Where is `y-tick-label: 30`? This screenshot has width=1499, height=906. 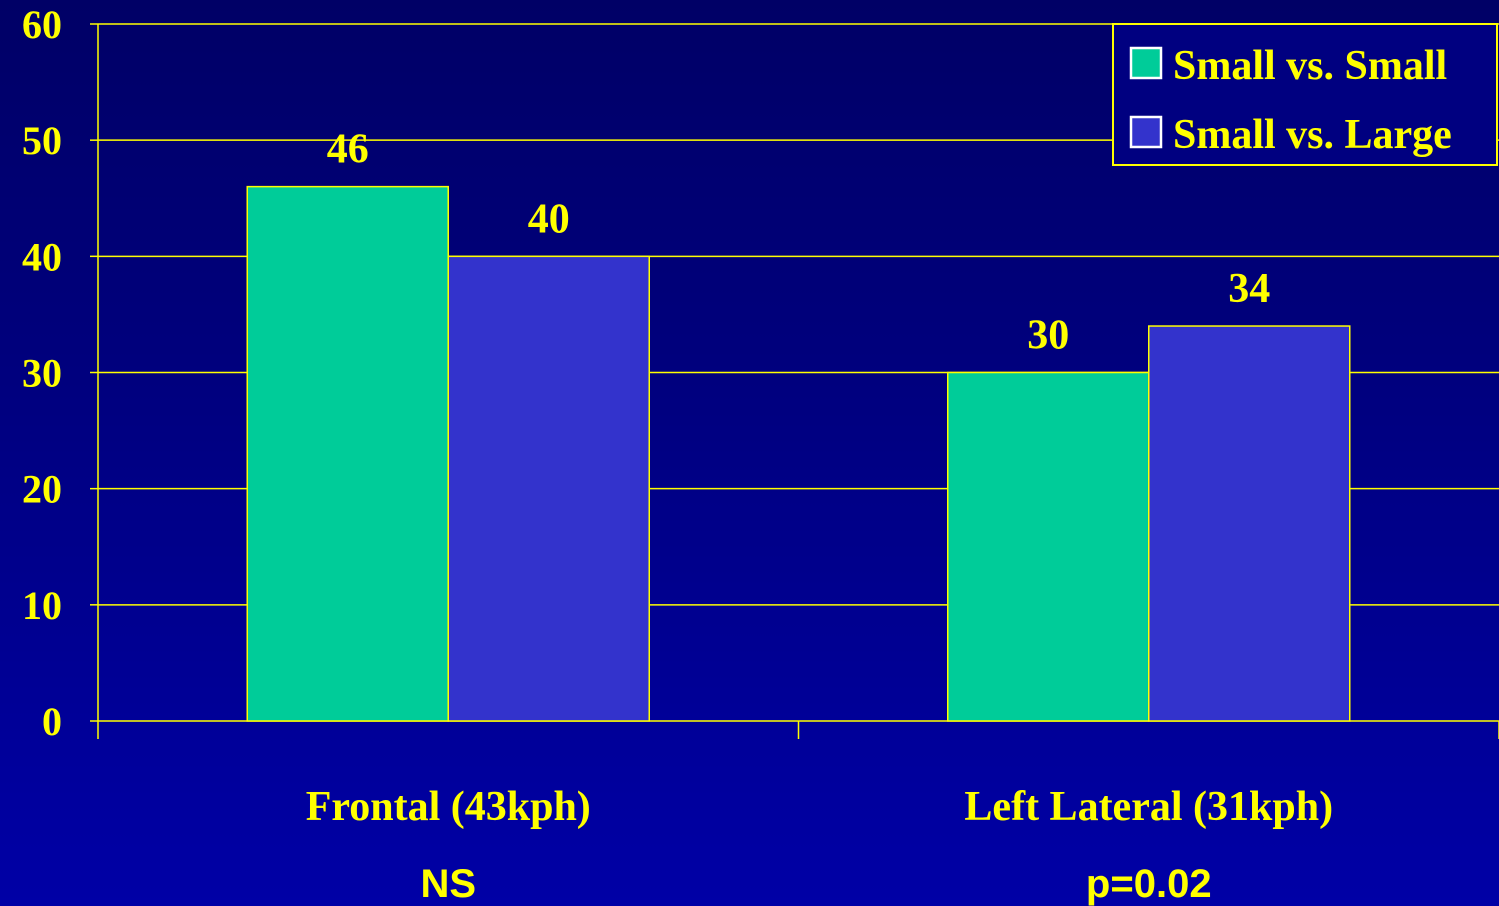 y-tick-label: 30 is located at coordinates (42, 373).